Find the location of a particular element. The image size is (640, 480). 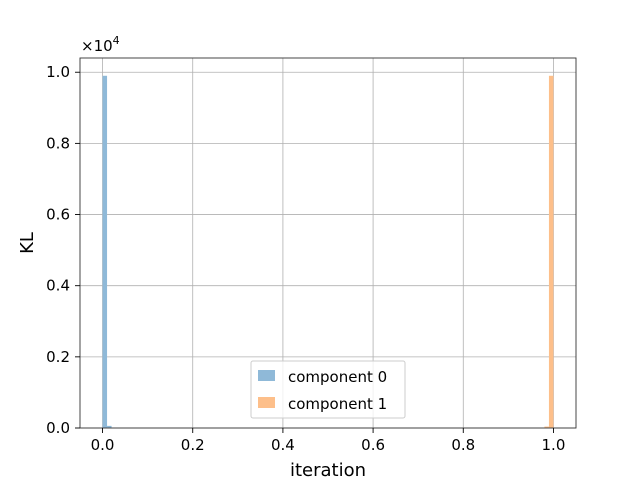

x-tick-label: 0.8 is located at coordinates (463, 445).